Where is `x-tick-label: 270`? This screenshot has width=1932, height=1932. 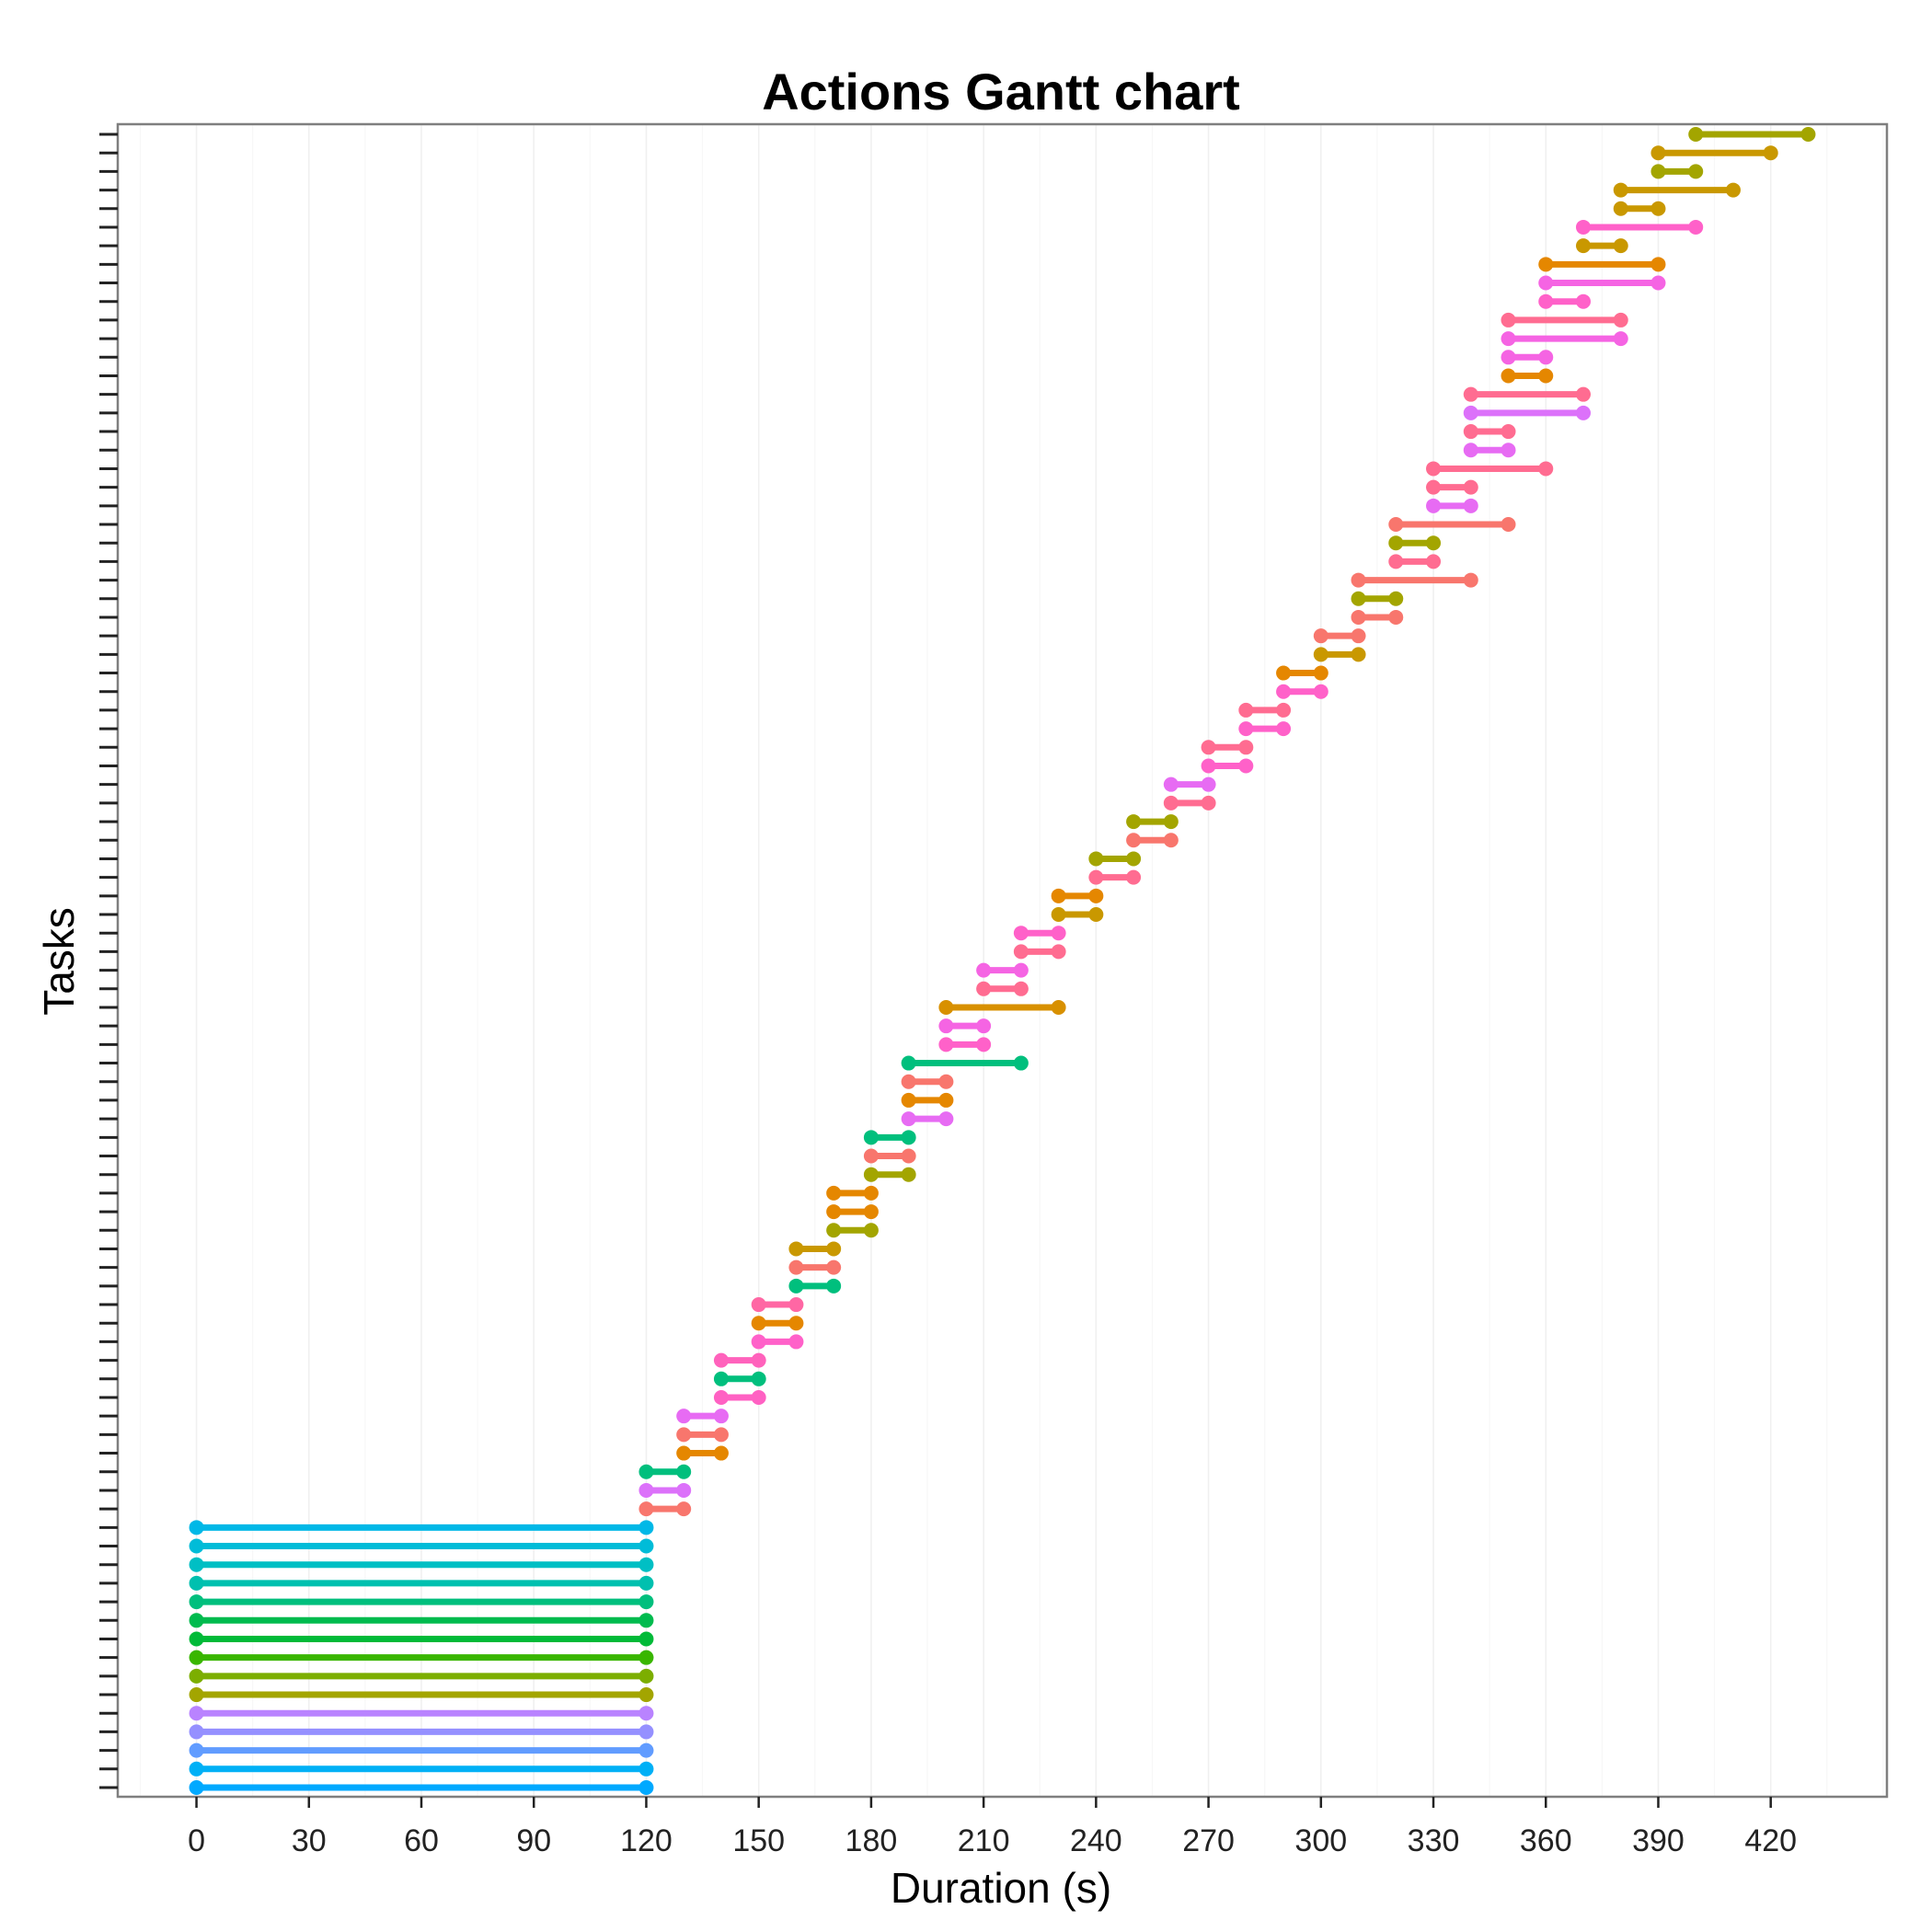 x-tick-label: 270 is located at coordinates (1208, 1840).